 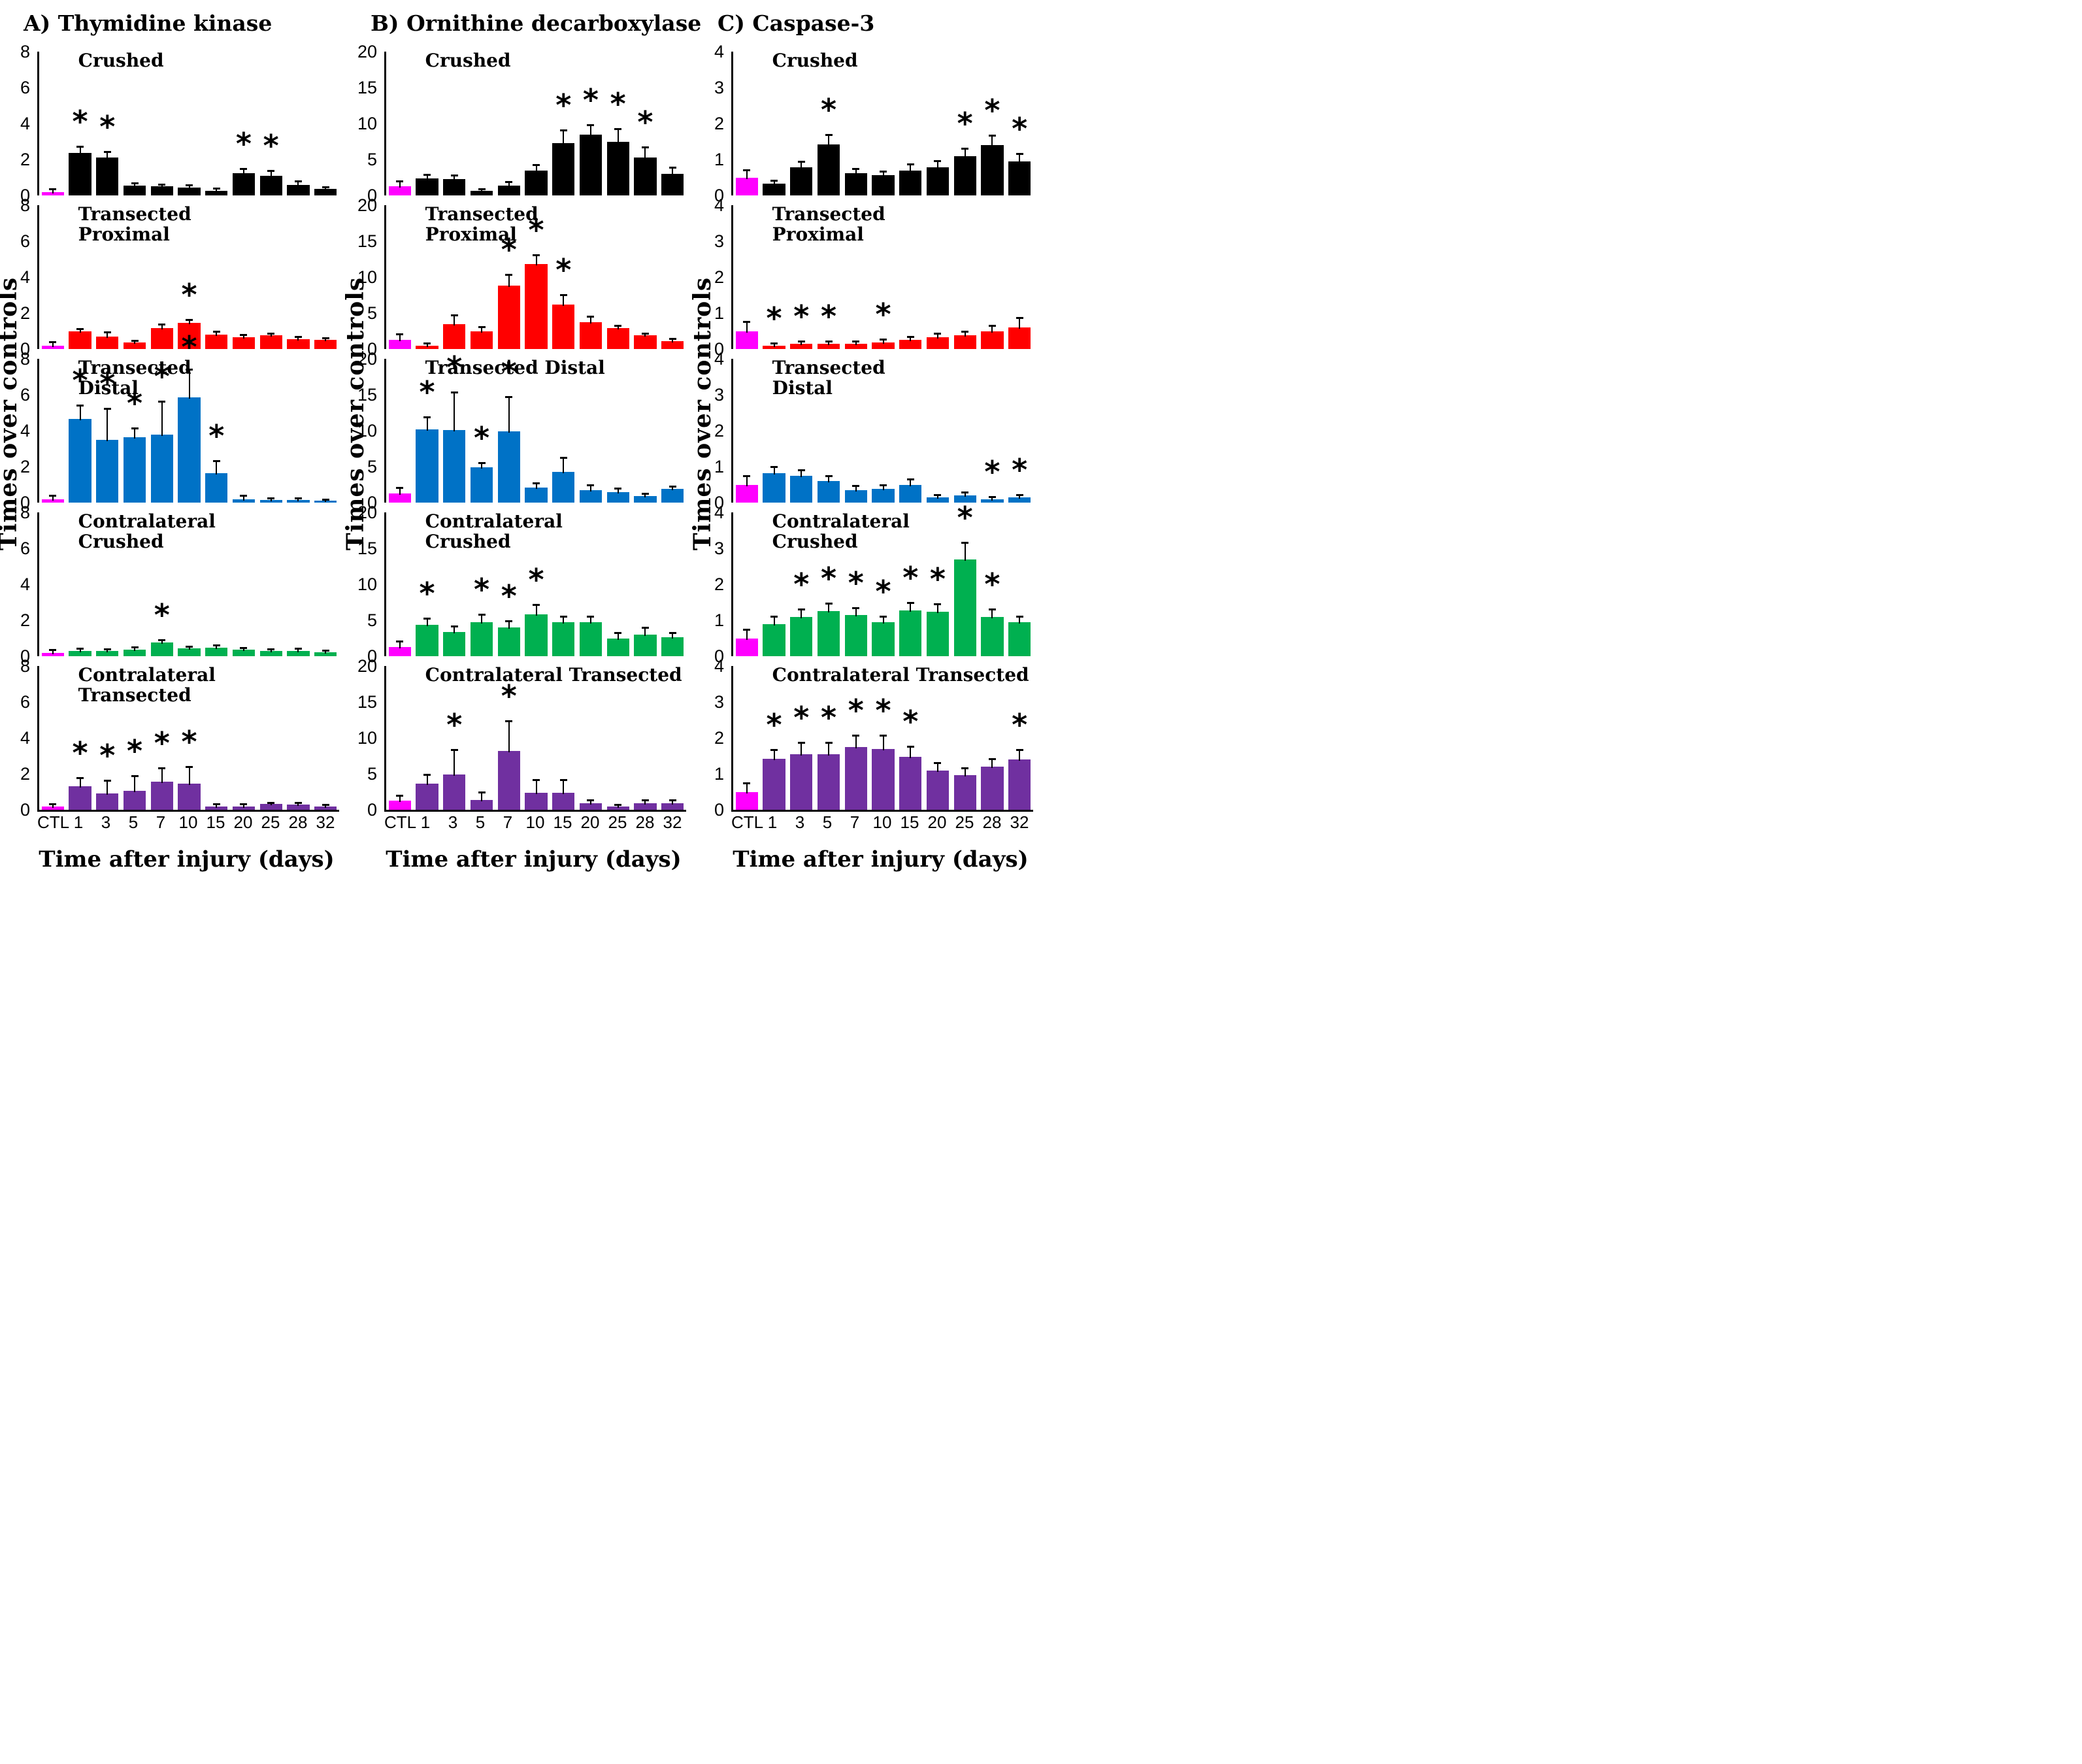 I want to click on panel-title-line: Proximal, so click(x=124, y=235).